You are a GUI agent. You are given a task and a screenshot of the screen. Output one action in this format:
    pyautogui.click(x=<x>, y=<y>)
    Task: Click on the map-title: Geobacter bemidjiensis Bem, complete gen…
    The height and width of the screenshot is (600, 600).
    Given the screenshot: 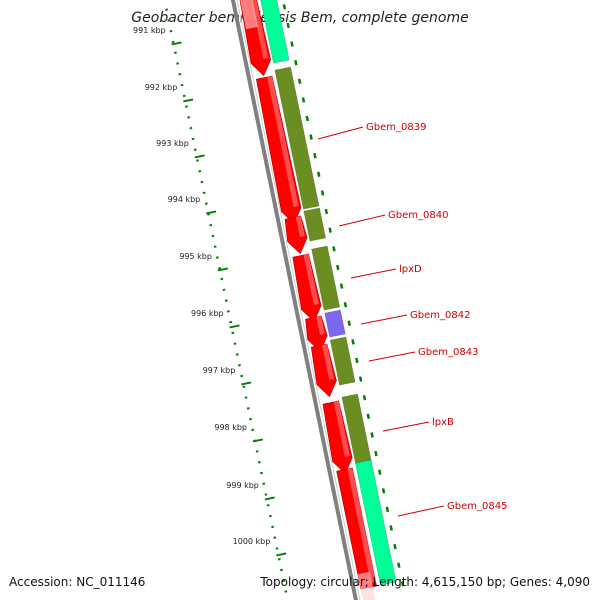 What is the action you would take?
    pyautogui.click(x=300, y=18)
    